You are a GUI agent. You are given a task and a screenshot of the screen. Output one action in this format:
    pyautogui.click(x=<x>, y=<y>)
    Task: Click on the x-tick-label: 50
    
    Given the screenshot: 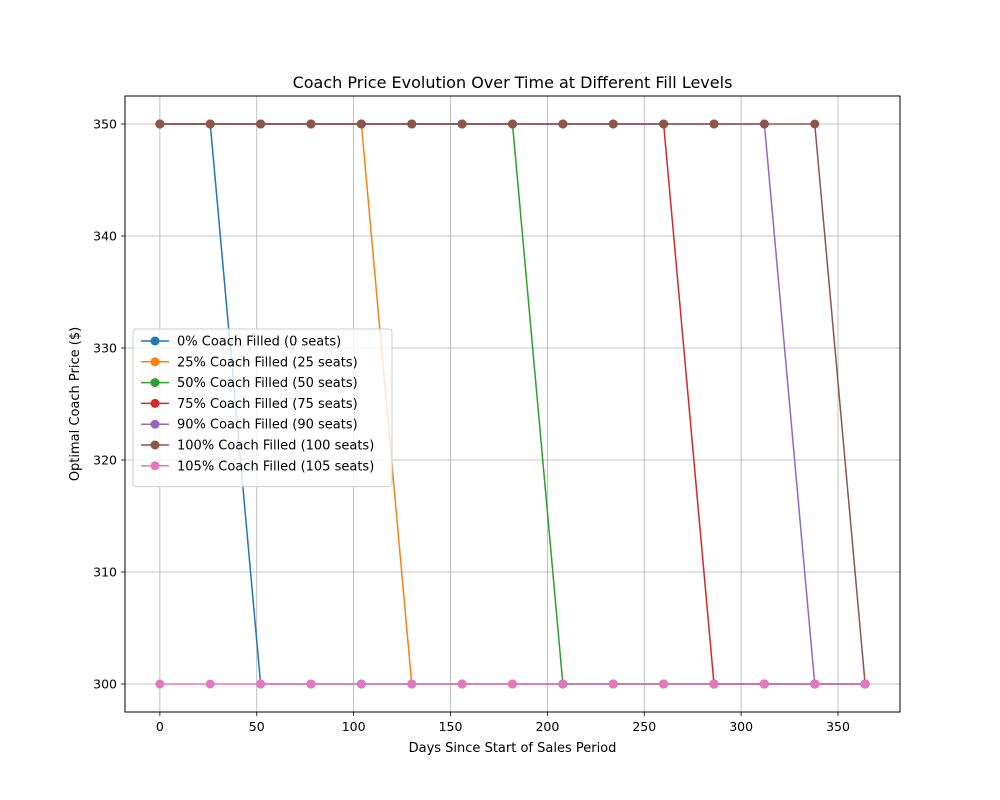 What is the action you would take?
    pyautogui.click(x=257, y=726)
    